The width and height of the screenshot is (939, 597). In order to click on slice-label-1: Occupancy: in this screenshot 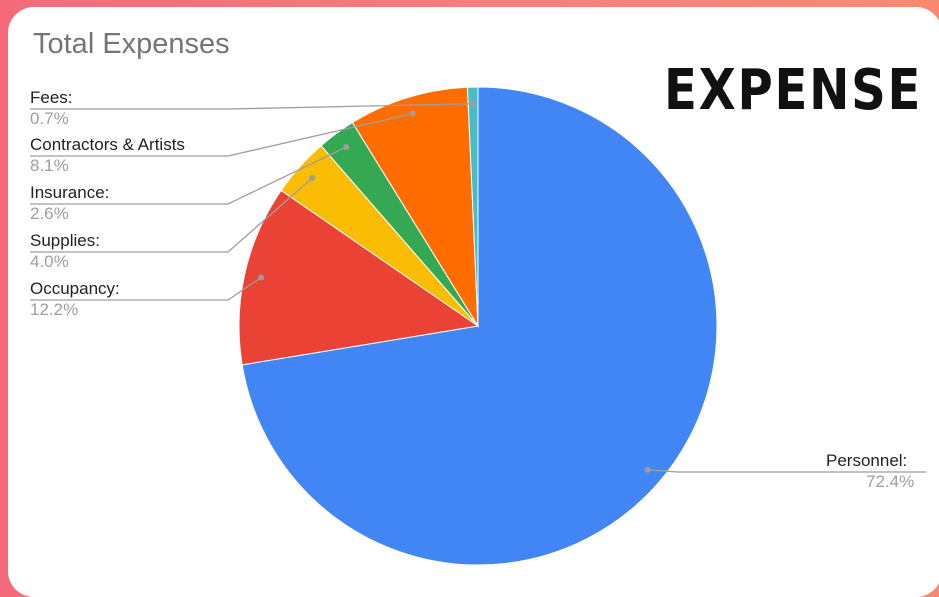, I will do `click(75, 288)`.